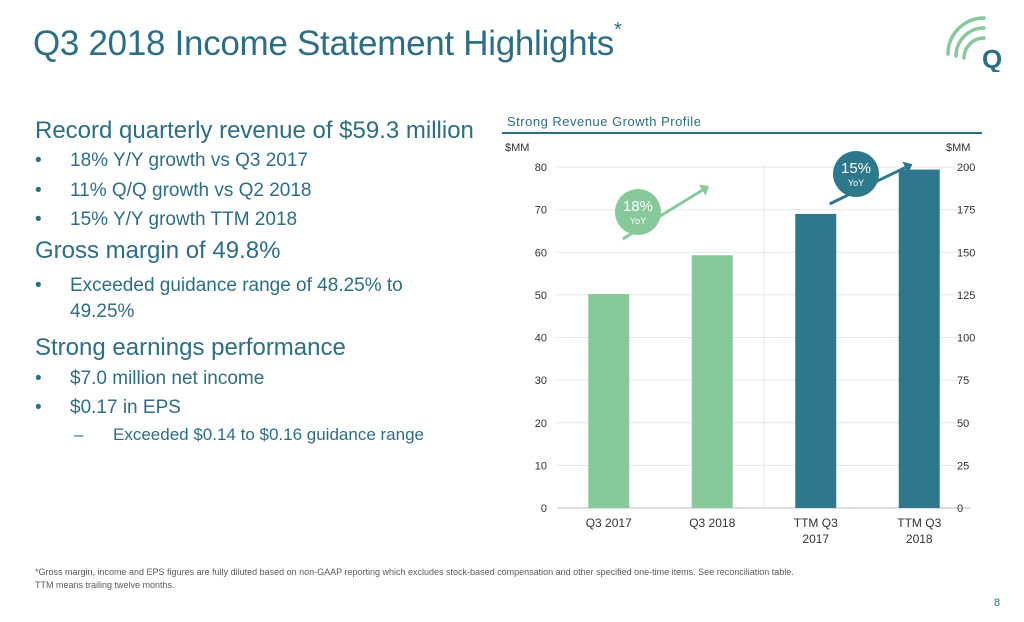 This screenshot has height=622, width=1024. I want to click on right-tick-label: 175, so click(966, 211).